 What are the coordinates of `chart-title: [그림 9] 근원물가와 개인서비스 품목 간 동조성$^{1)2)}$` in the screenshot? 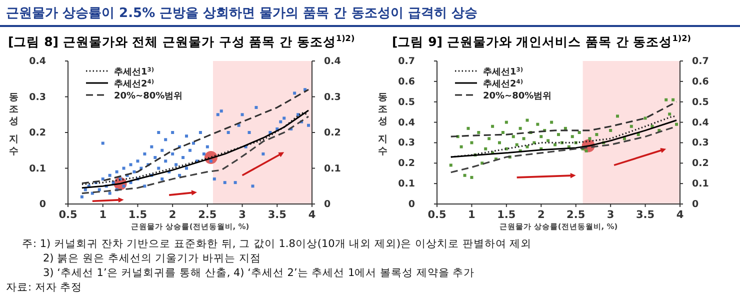 It's located at (542, 41).